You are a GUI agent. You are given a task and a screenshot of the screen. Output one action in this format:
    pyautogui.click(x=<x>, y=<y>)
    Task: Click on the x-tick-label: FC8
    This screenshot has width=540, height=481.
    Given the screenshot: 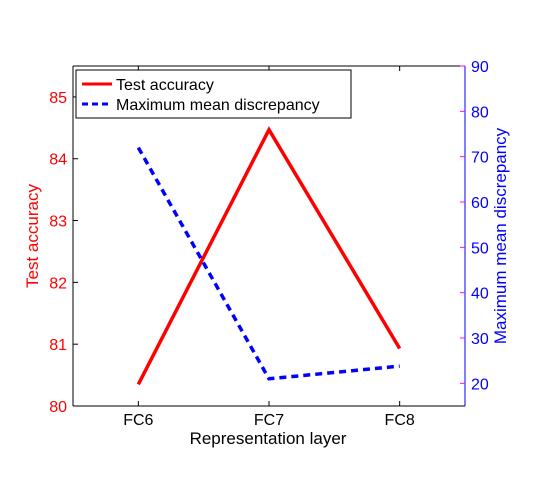 What is the action you would take?
    pyautogui.click(x=400, y=420)
    